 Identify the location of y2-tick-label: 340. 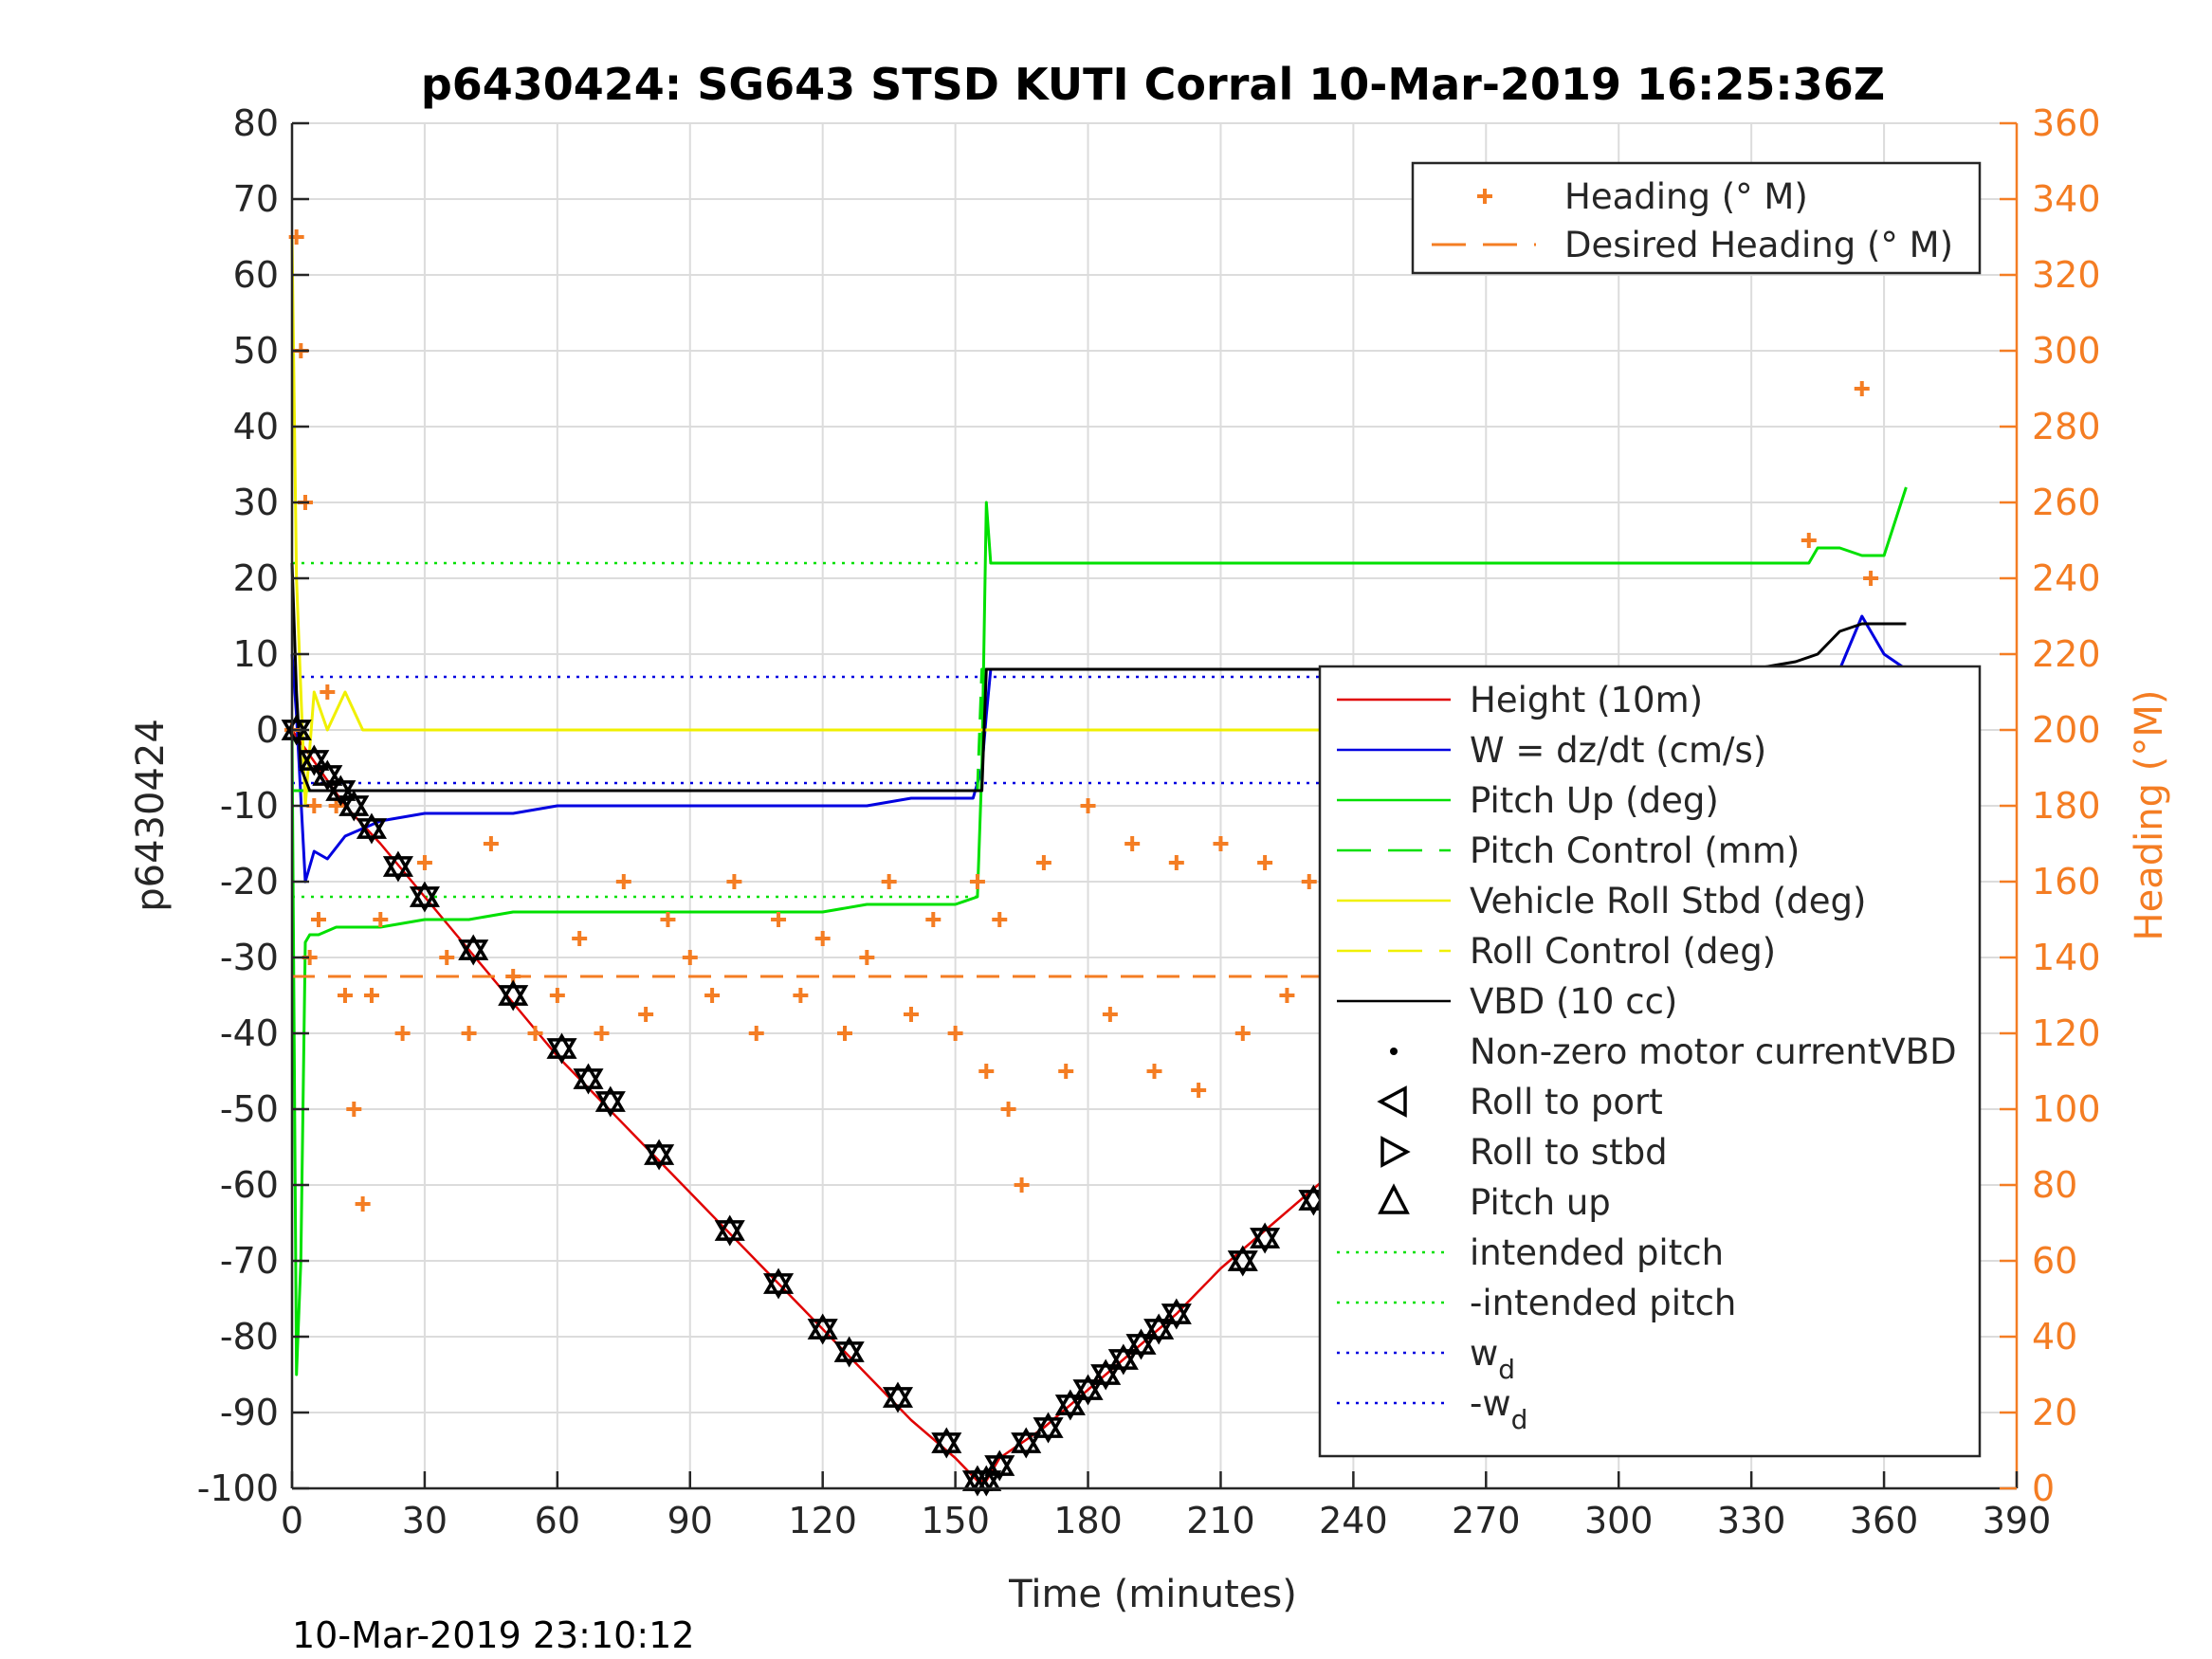
(2066, 199).